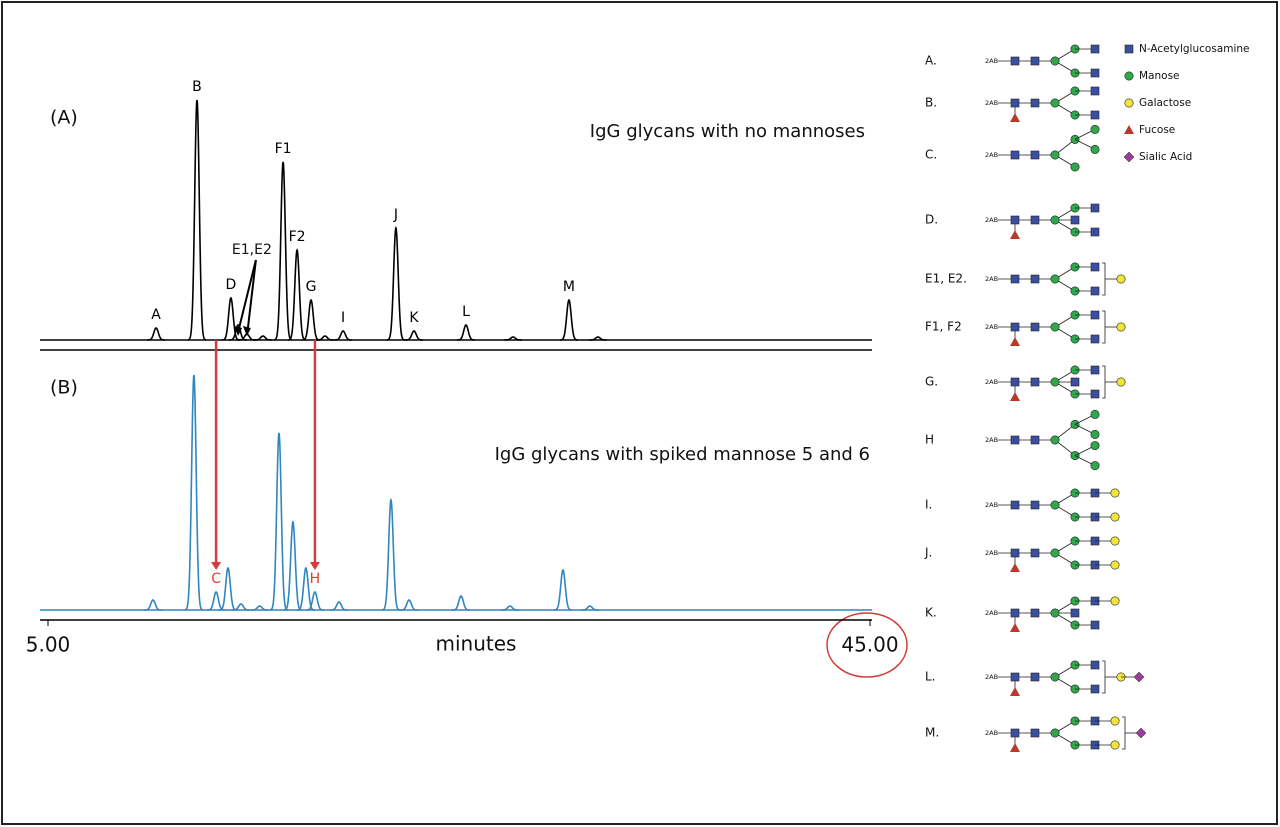  I want to click on glycan-label: H, so click(929, 440).